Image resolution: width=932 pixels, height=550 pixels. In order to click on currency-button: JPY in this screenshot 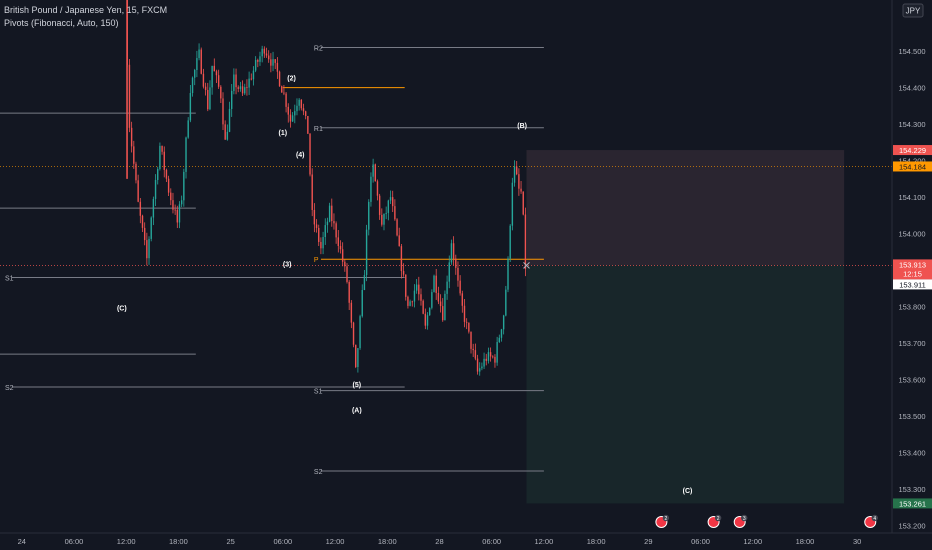, I will do `click(913, 10)`.